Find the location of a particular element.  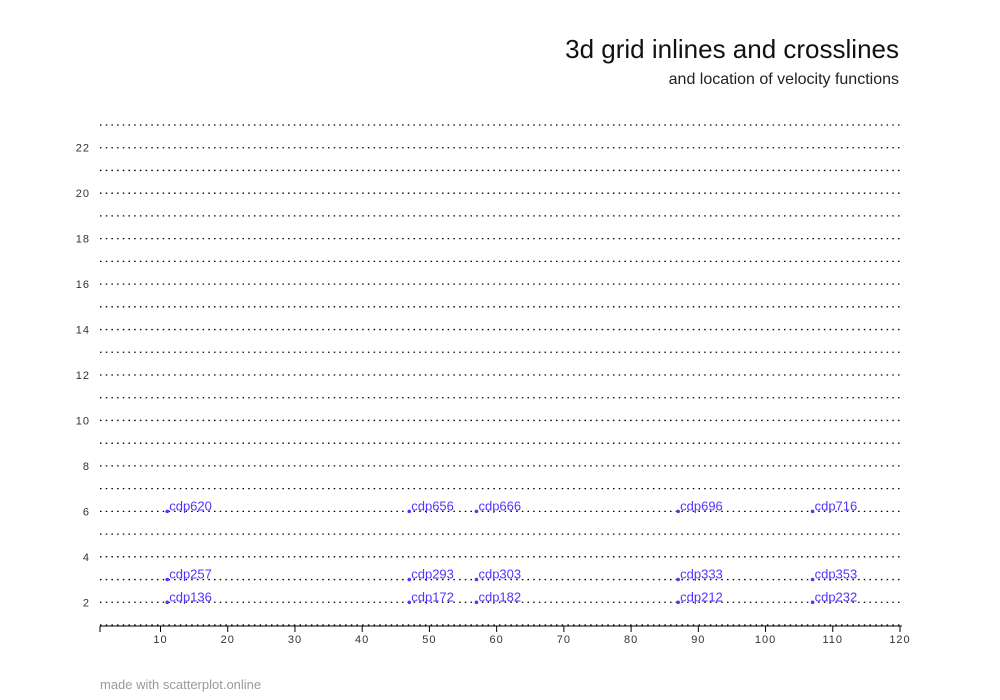

point-label: cdp666 is located at coordinates (499, 505).